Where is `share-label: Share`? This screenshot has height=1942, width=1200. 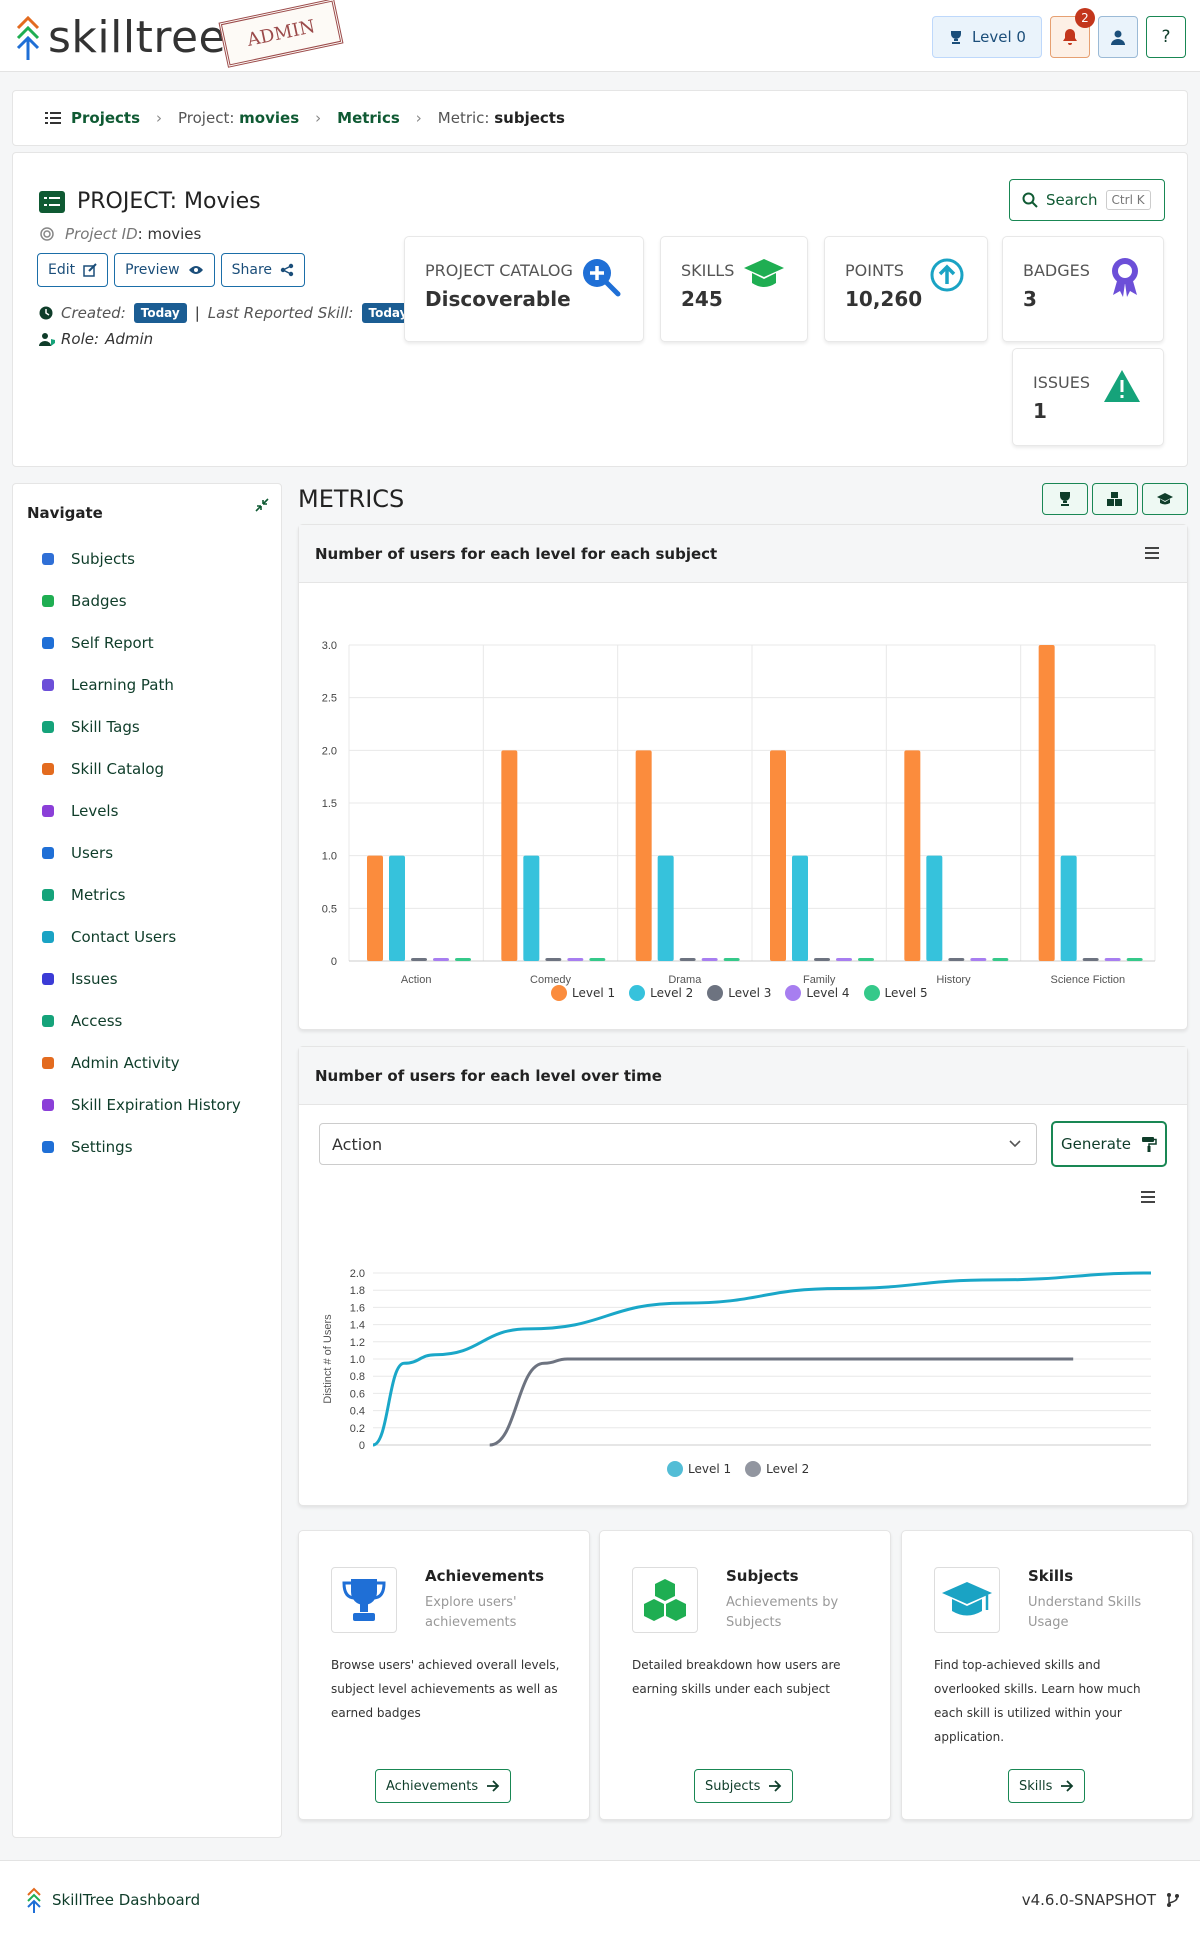 share-label: Share is located at coordinates (252, 270).